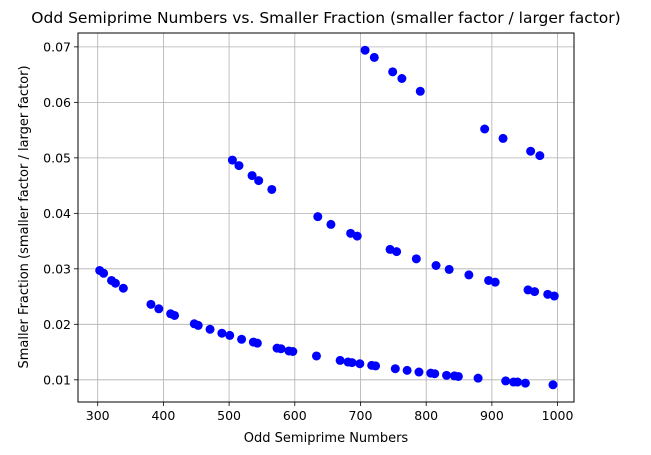 Image resolution: width=651 pixels, height=455 pixels. What do you see at coordinates (492, 415) in the screenshot?
I see `x-tick-label: 900` at bounding box center [492, 415].